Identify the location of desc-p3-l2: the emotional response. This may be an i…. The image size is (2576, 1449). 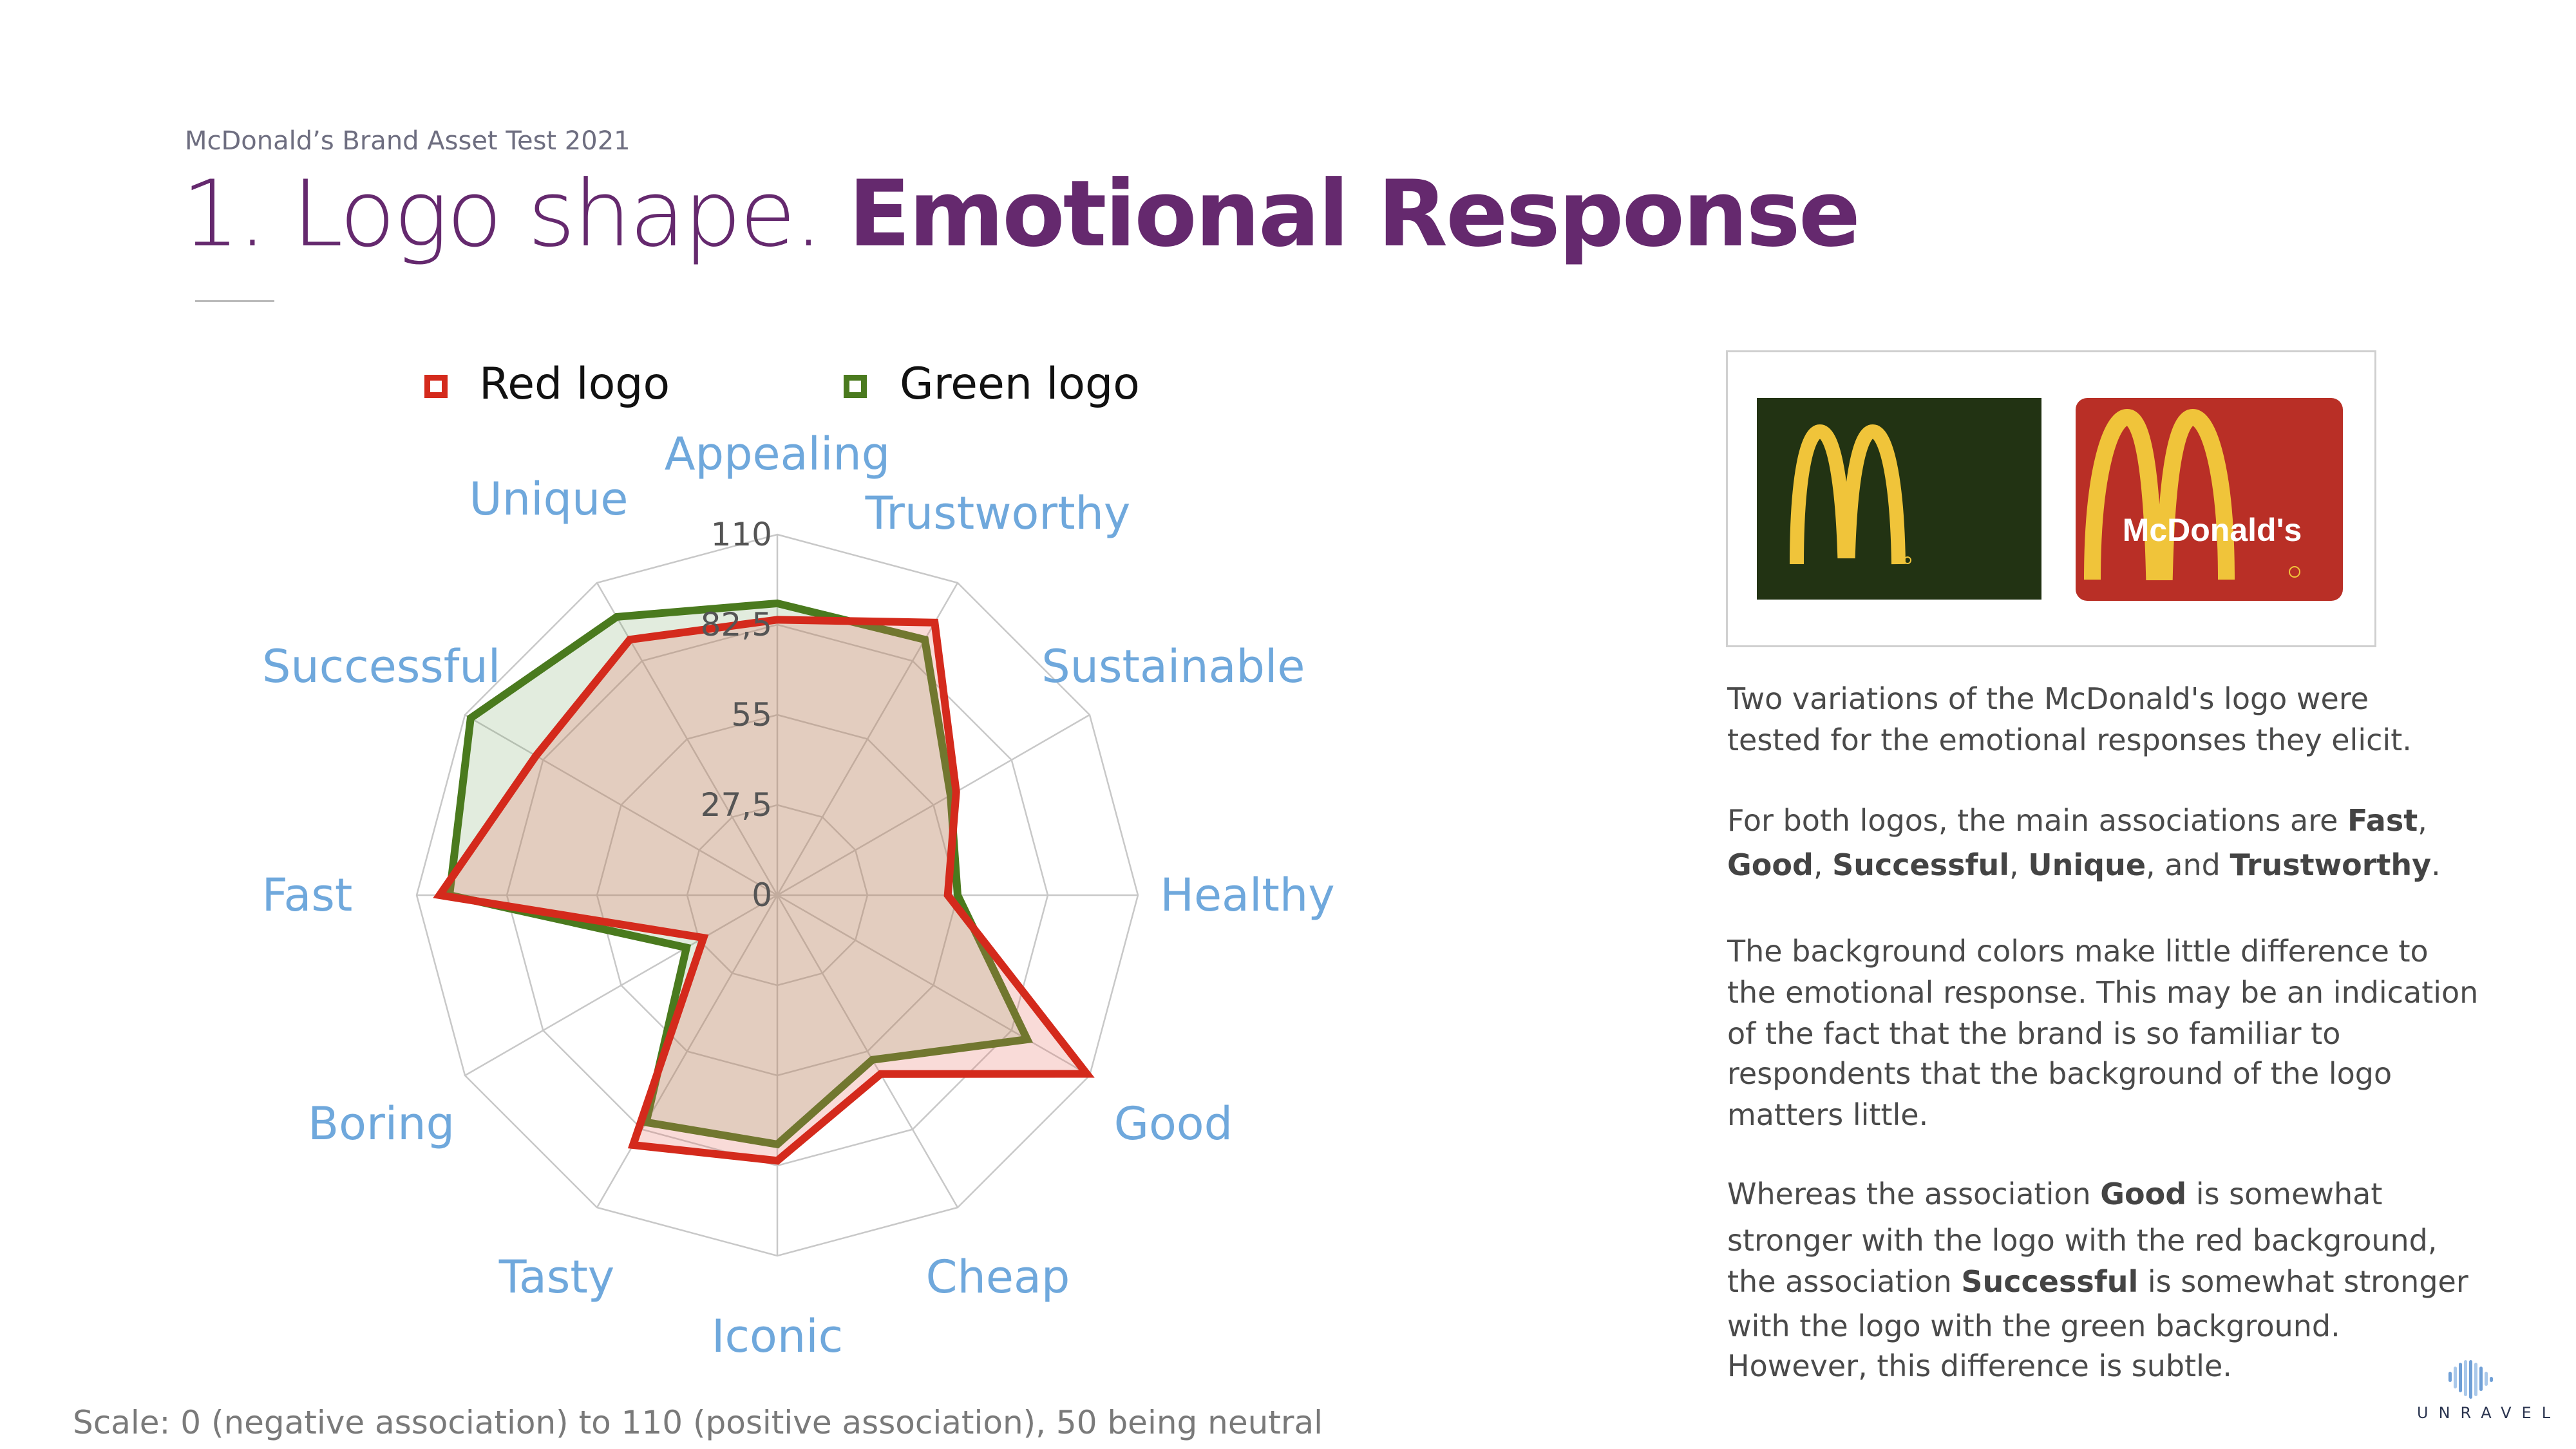
(2103, 993).